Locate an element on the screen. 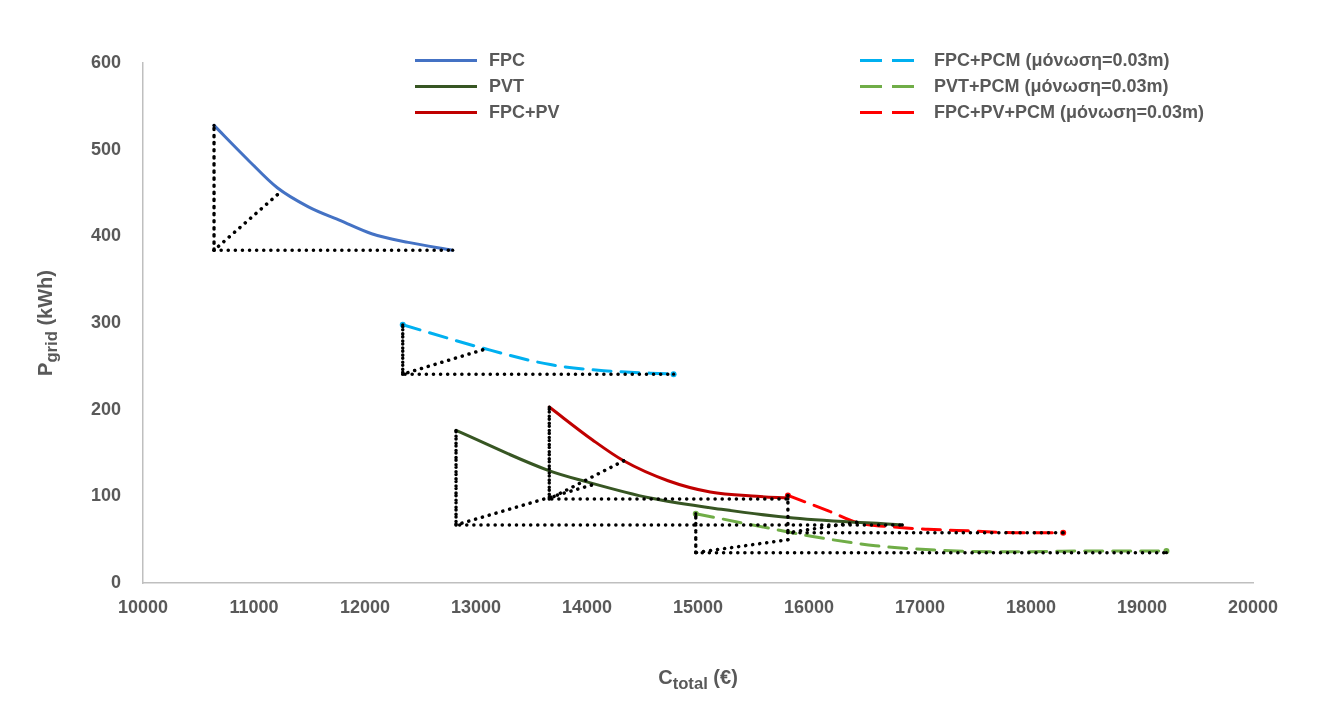 This screenshot has width=1330, height=715. x-tick-label: 19000 is located at coordinates (1142, 606).